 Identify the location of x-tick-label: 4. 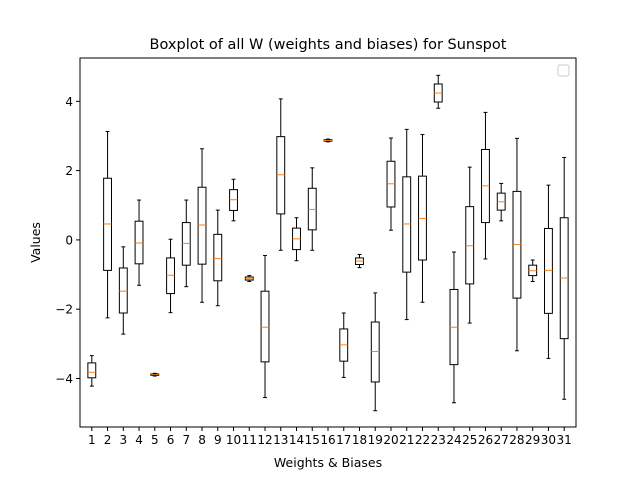
(139, 440).